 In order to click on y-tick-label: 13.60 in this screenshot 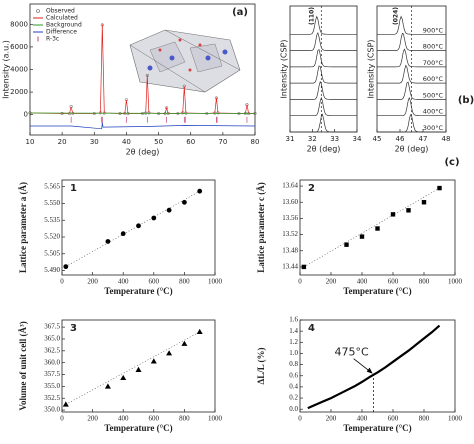, I will do `click(290, 202)`.